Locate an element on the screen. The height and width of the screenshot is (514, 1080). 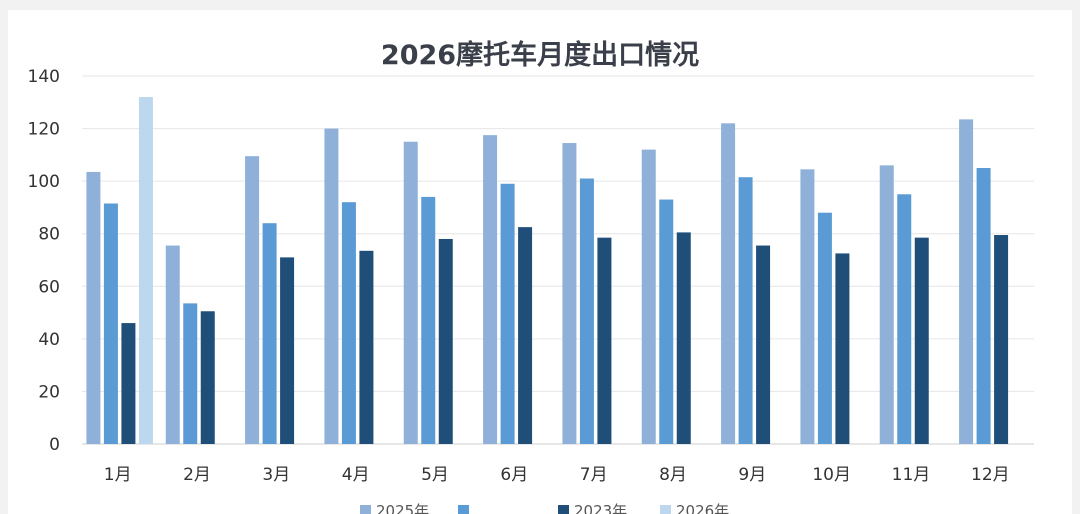
x-tick-label: 8月 is located at coordinates (673, 475).